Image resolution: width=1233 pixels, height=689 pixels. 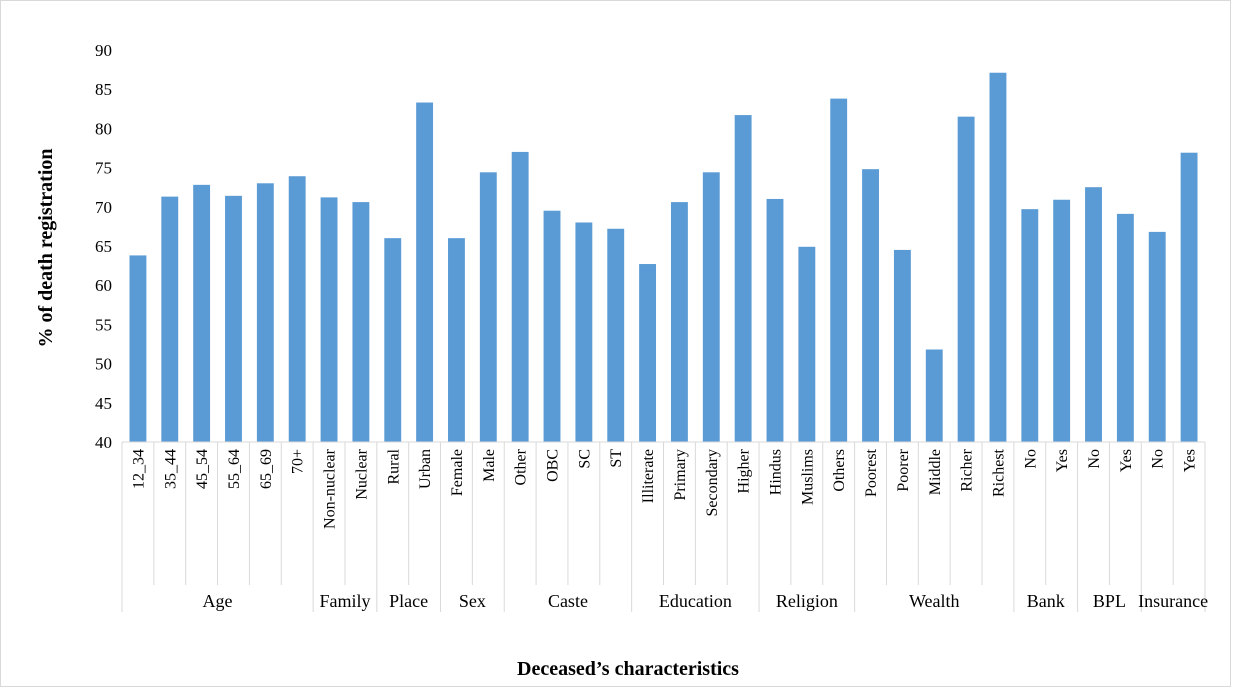 I want to click on y-axis-title: % of death registration, so click(x=46, y=247).